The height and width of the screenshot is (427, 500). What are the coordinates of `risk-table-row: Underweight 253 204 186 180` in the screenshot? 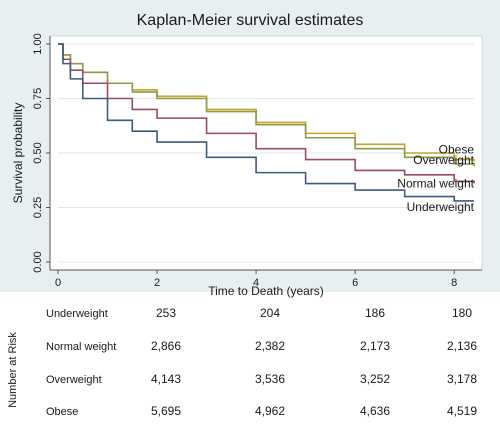 It's located at (259, 313).